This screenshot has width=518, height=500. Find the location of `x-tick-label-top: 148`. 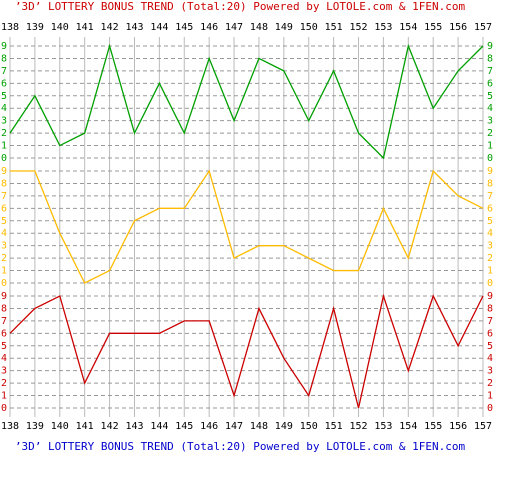

x-tick-label-top: 148 is located at coordinates (259, 27).